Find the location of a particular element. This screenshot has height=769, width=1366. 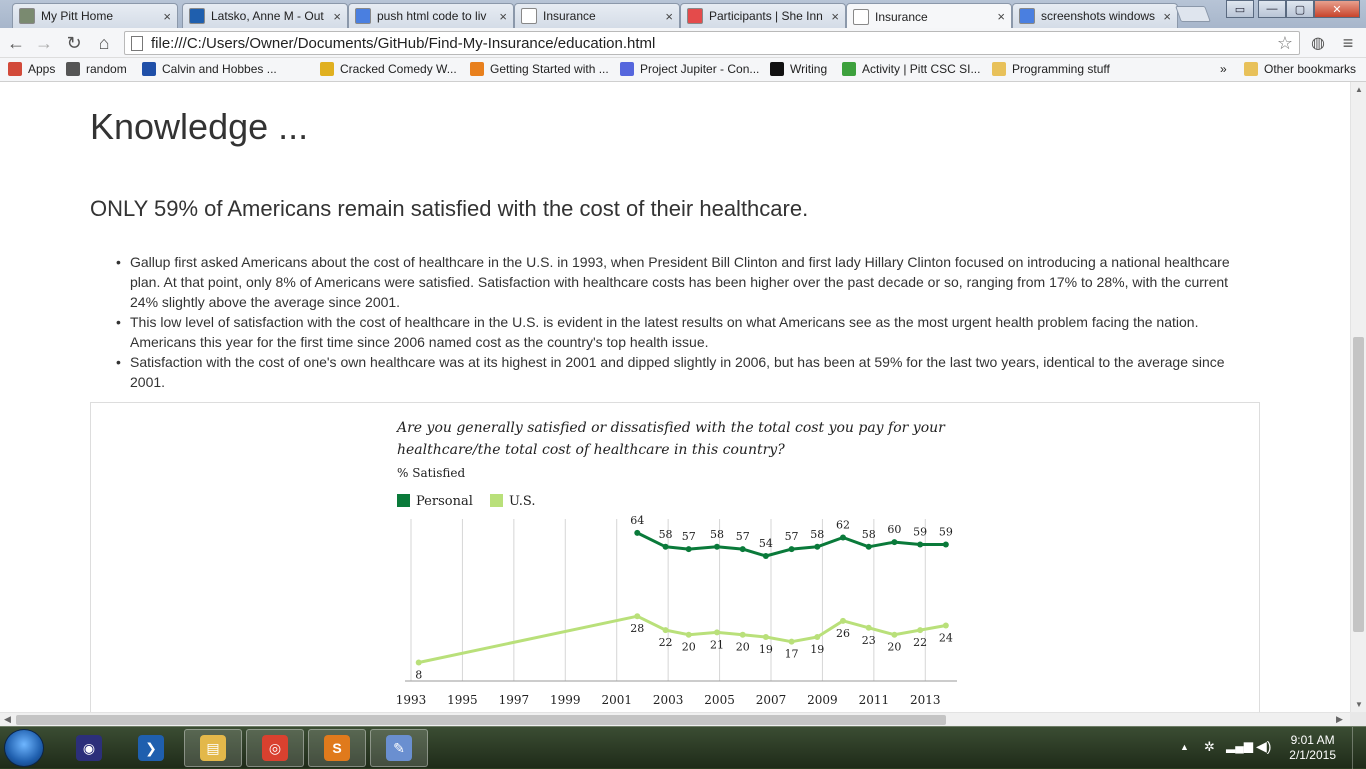

home-button: ⌂ is located at coordinates (104, 42).